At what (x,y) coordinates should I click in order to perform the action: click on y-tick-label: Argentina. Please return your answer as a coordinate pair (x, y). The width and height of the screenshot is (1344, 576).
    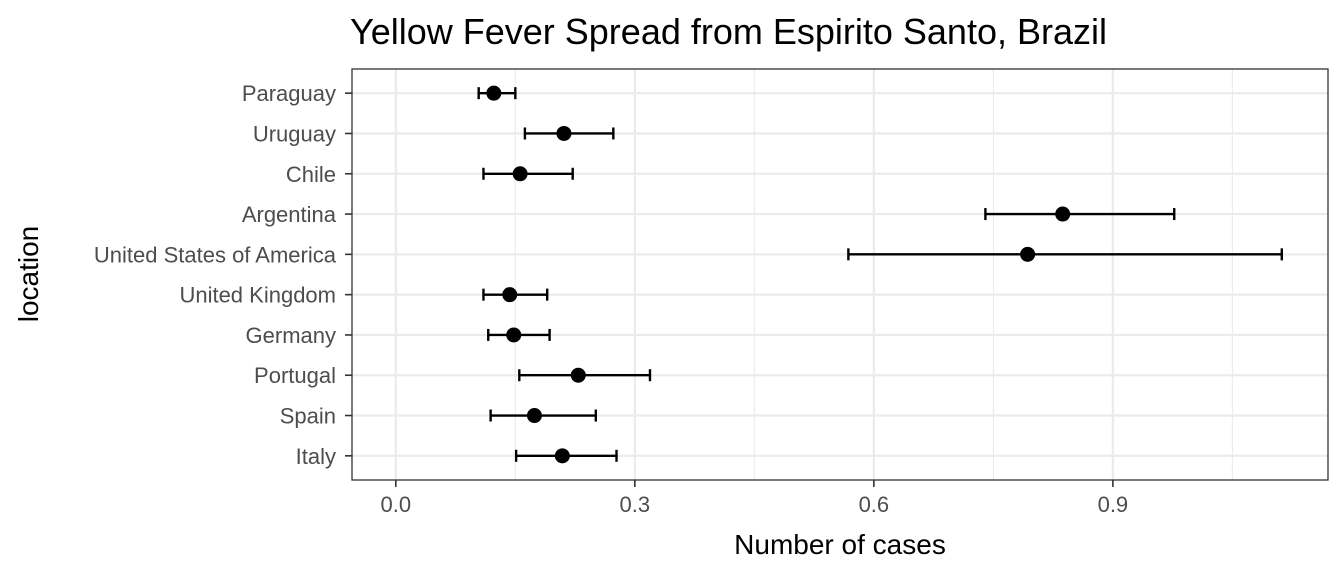
    Looking at the image, I should click on (289, 214).